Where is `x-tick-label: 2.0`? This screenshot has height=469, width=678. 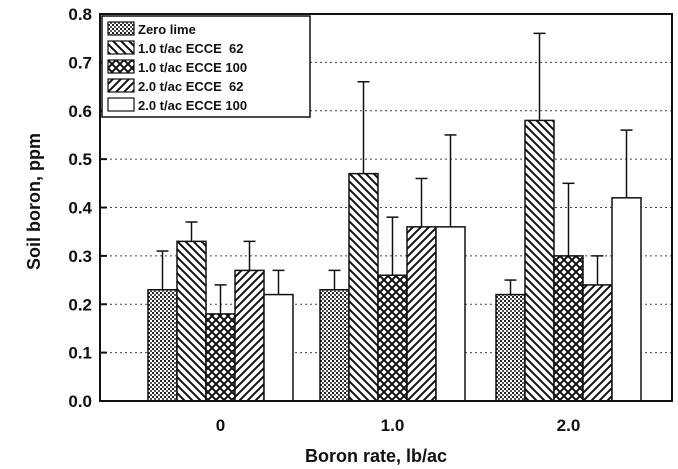
x-tick-label: 2.0 is located at coordinates (569, 425).